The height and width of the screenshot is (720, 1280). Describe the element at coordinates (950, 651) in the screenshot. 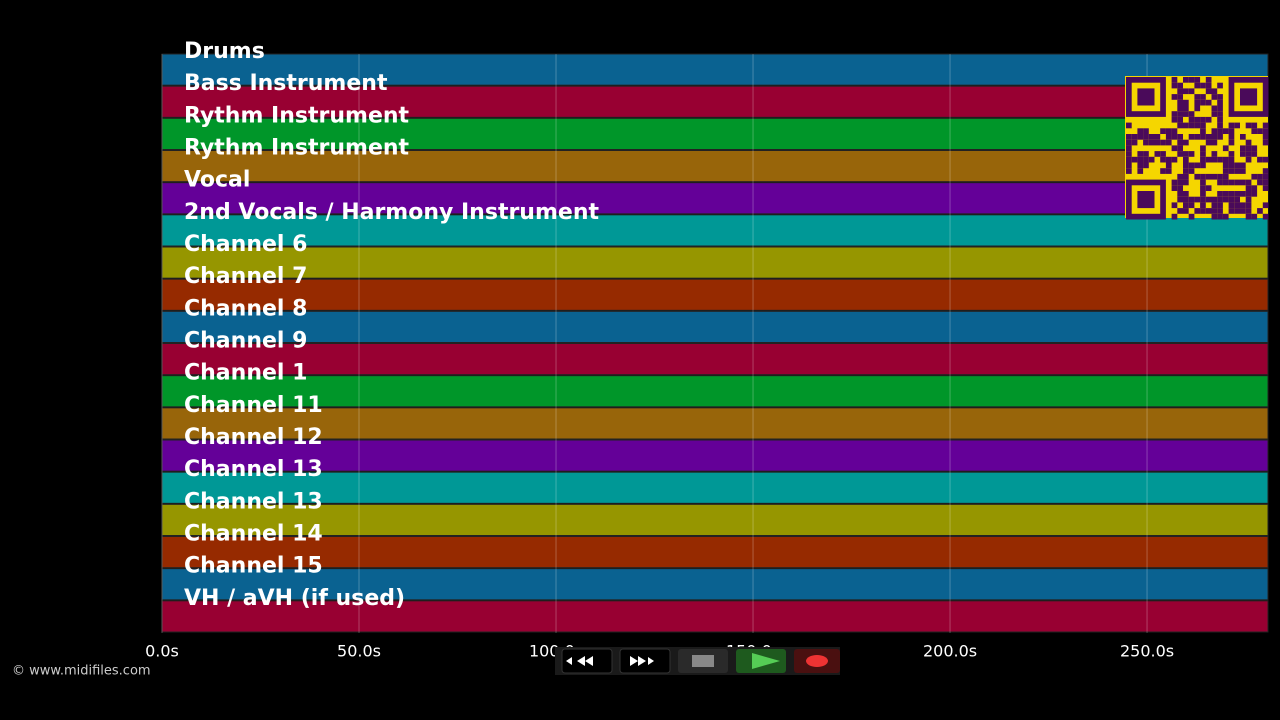

I see `x-tick-label: 200.0s` at that location.